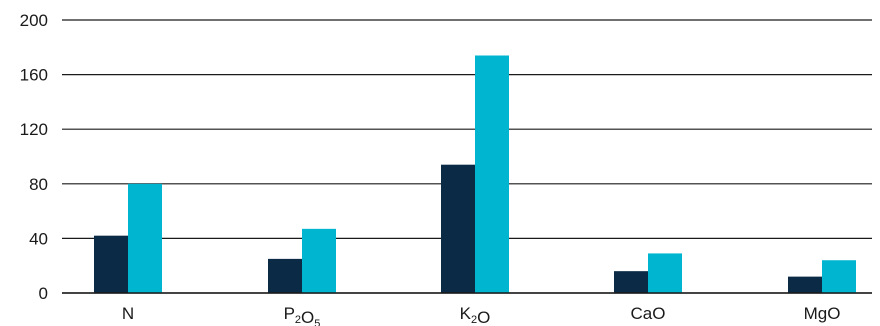 The width and height of the screenshot is (880, 326). Describe the element at coordinates (111, 264) in the screenshot. I see `bar-series1-n` at that location.